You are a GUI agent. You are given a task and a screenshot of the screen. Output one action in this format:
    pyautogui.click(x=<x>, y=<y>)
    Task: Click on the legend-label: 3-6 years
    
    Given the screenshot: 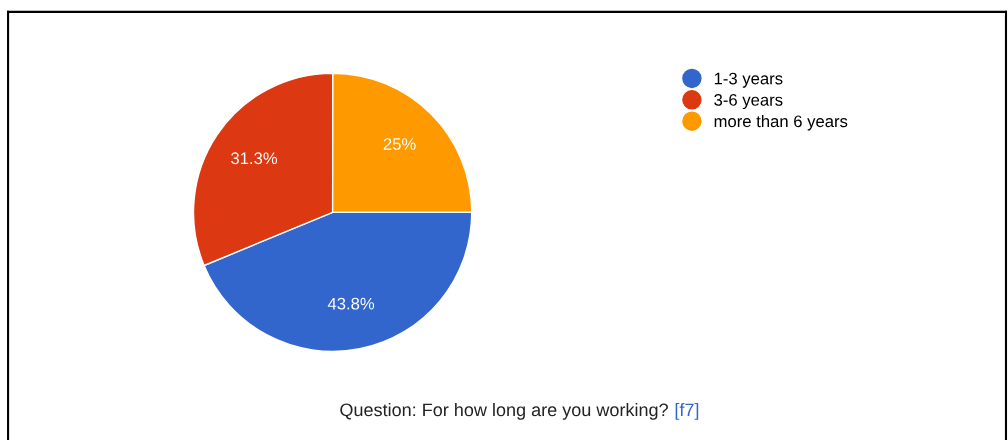 What is the action you would take?
    pyautogui.click(x=748, y=102)
    